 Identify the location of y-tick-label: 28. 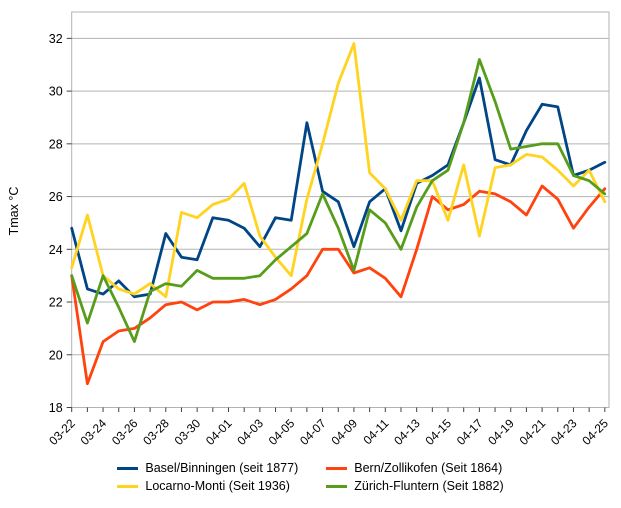
(56, 144).